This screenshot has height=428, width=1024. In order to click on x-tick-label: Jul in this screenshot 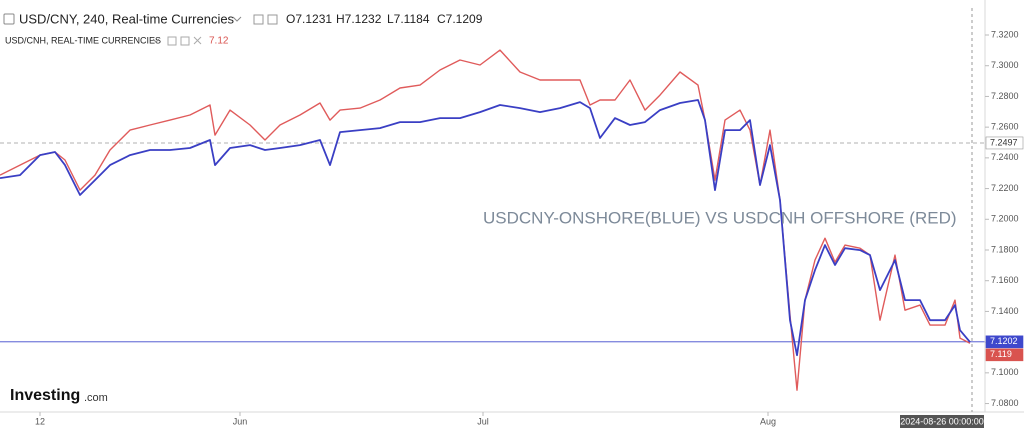, I will do `click(483, 421)`.